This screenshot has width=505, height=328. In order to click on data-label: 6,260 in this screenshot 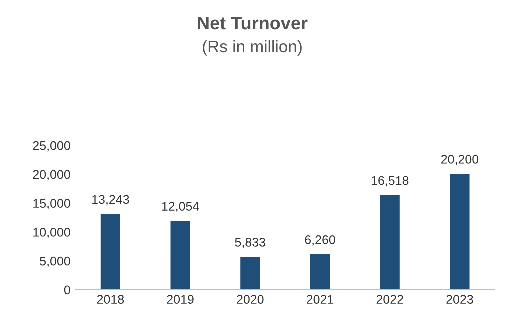, I will do `click(320, 241)`.